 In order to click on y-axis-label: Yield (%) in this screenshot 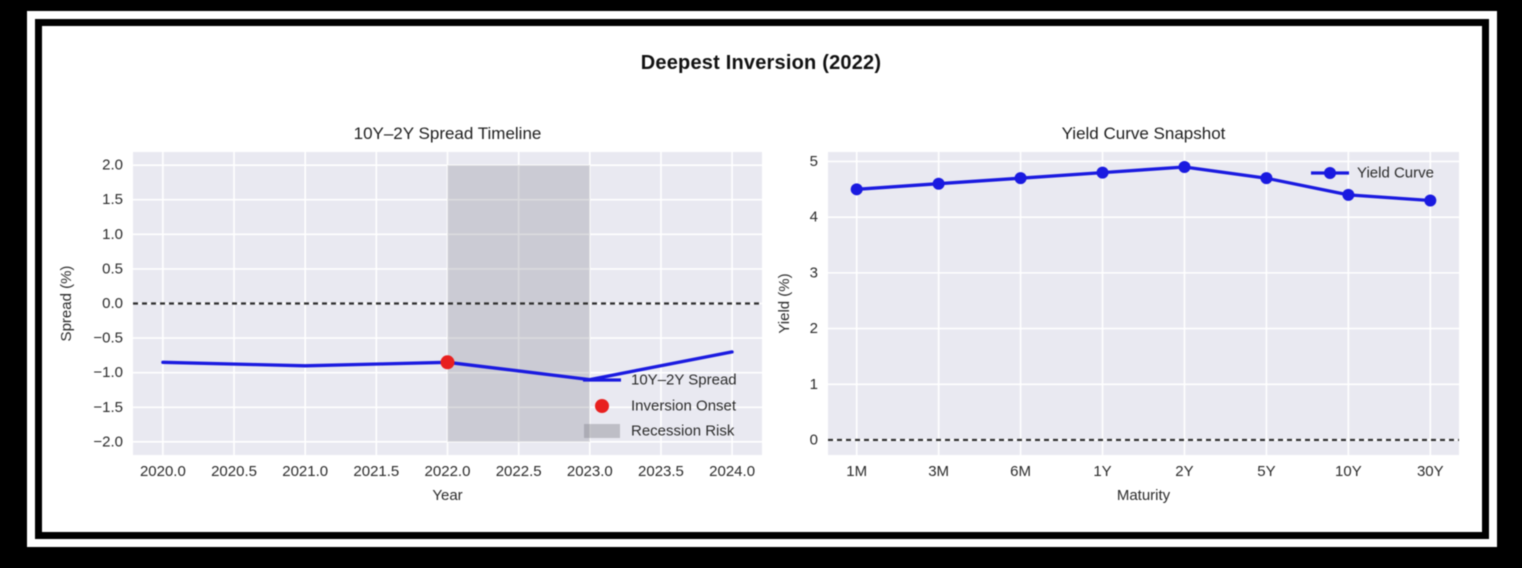, I will do `click(784, 303)`.